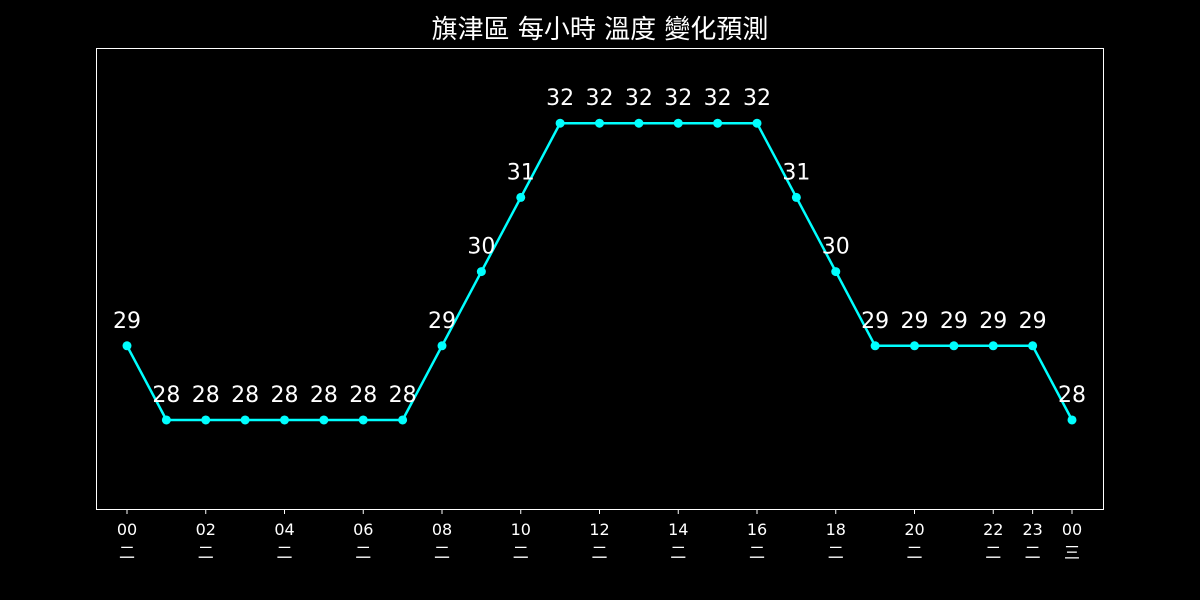  I want to click on chart-title: 旗津區 每小時 溫度 變化預測, so click(600, 30).